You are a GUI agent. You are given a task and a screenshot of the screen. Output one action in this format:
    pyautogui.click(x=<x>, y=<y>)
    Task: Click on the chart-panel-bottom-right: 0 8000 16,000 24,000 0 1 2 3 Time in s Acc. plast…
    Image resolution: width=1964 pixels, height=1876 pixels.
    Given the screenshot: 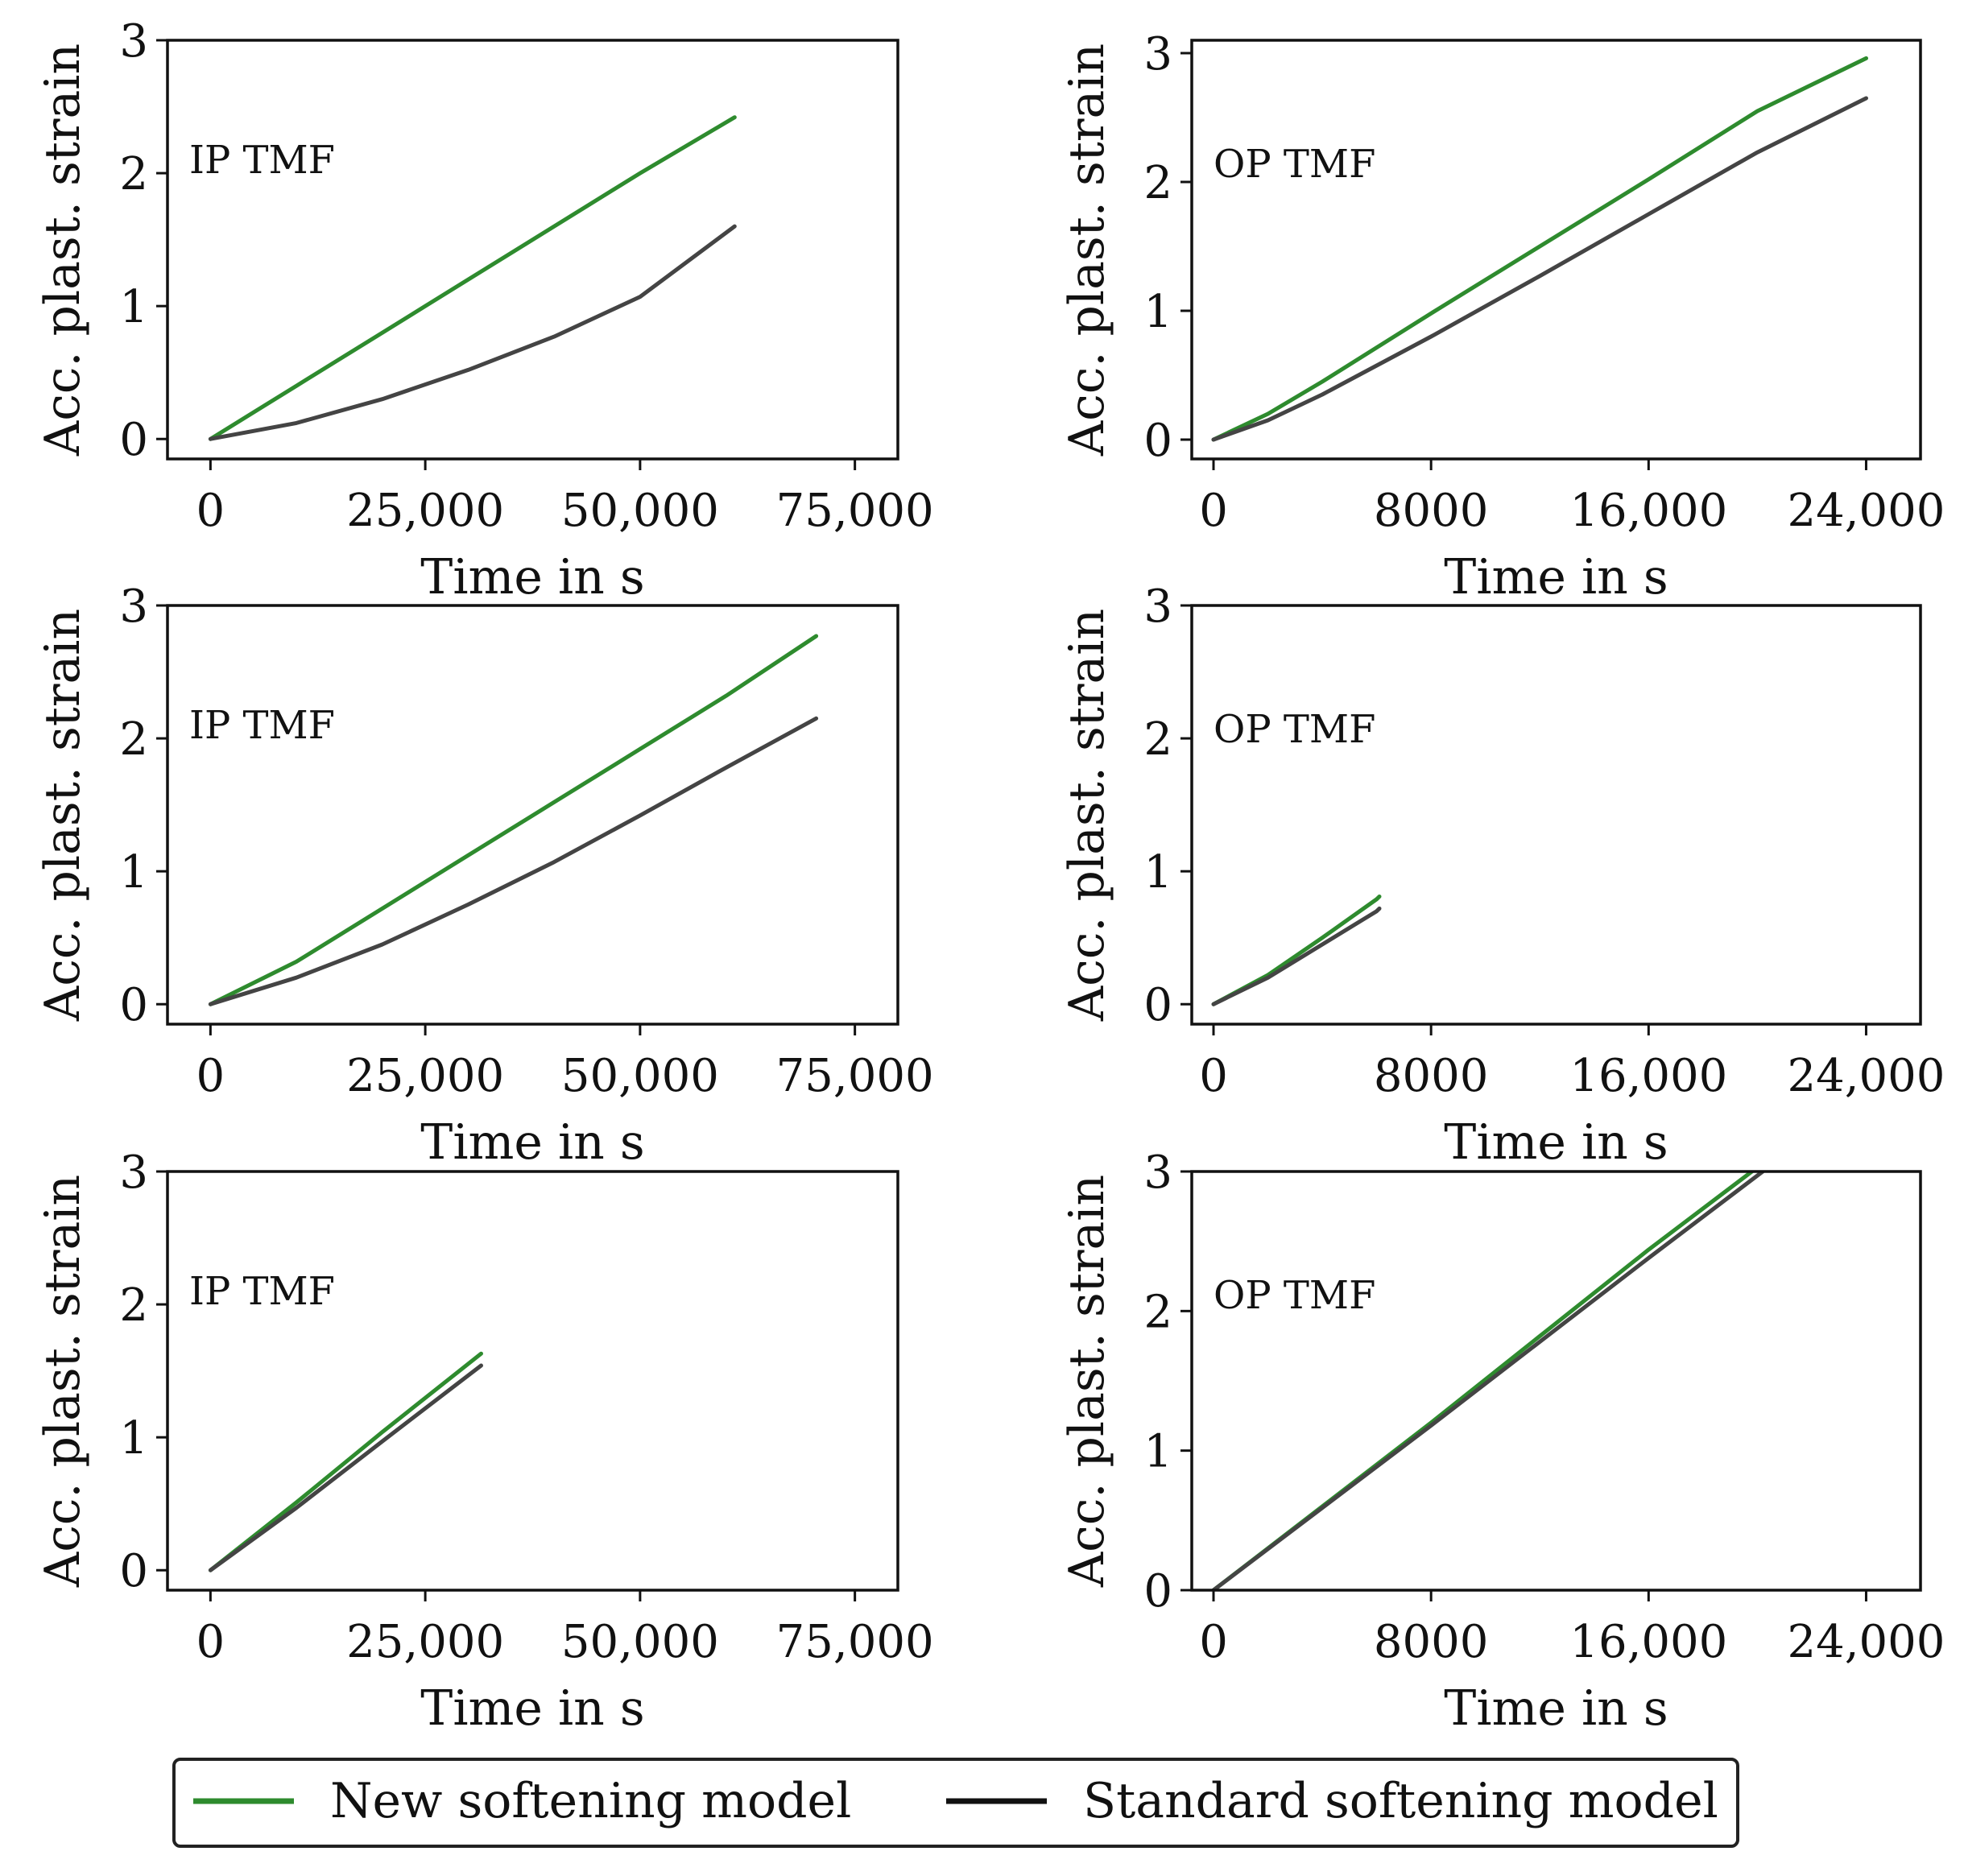 What is the action you would take?
    pyautogui.click(x=1502, y=1442)
    